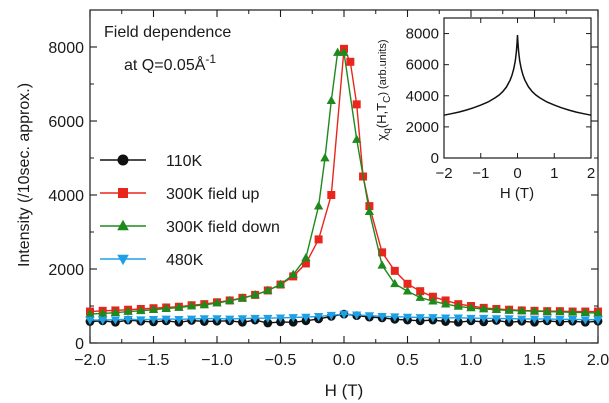  I want to click on inset-y-axis-ticks: 0 2000 4000 6000 8000, so click(498, 96).